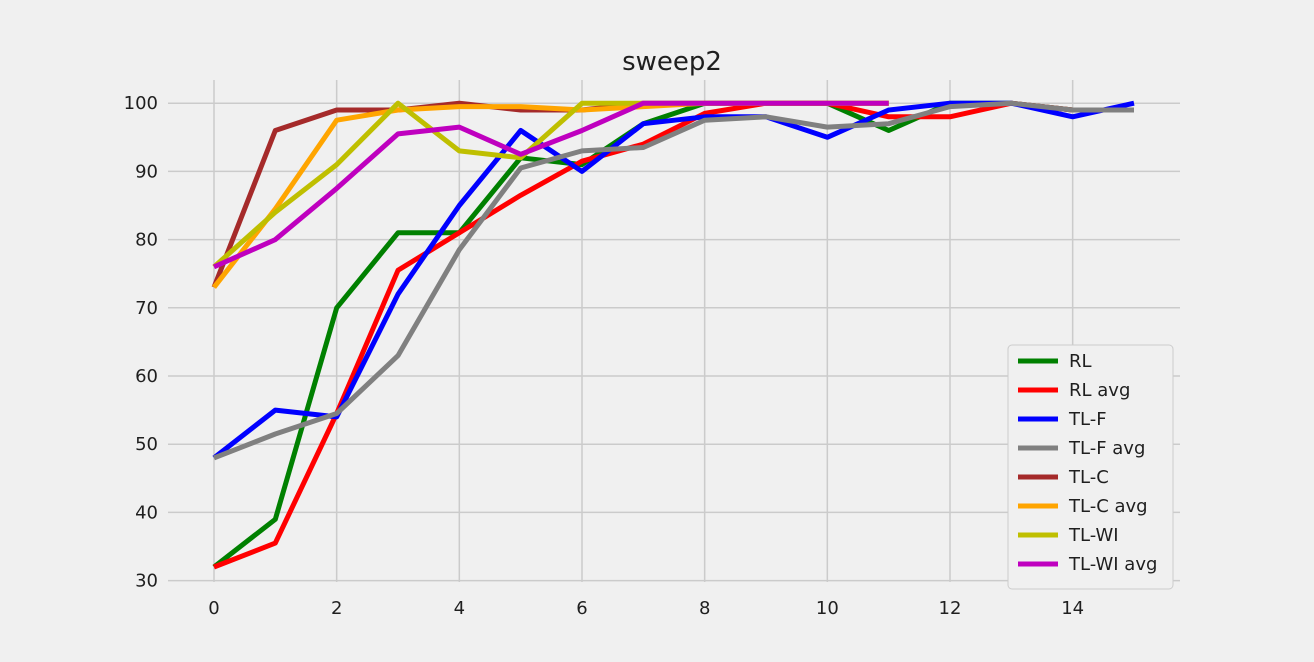 This screenshot has width=1314, height=662. I want to click on legend-label: TL-WI, so click(1093, 535).